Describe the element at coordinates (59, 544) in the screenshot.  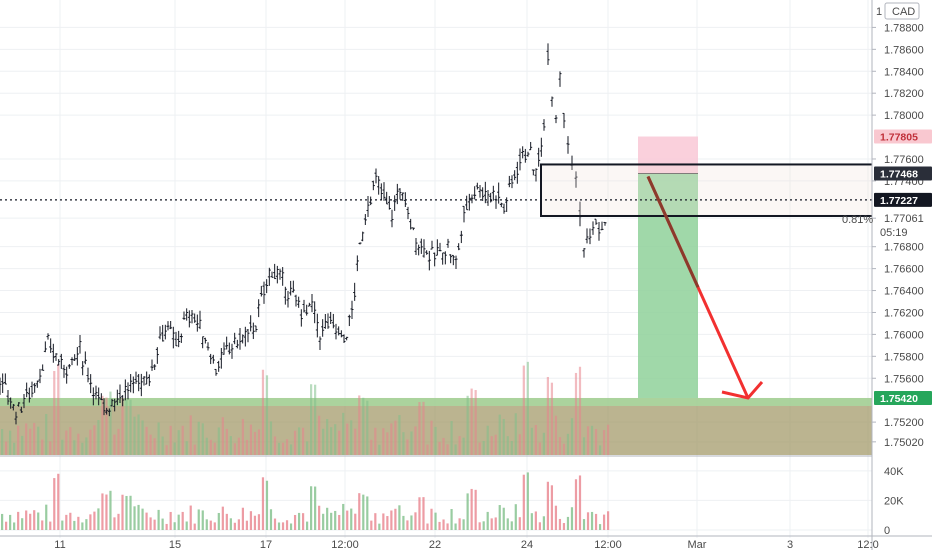
I see `time-tick-label: 11` at that location.